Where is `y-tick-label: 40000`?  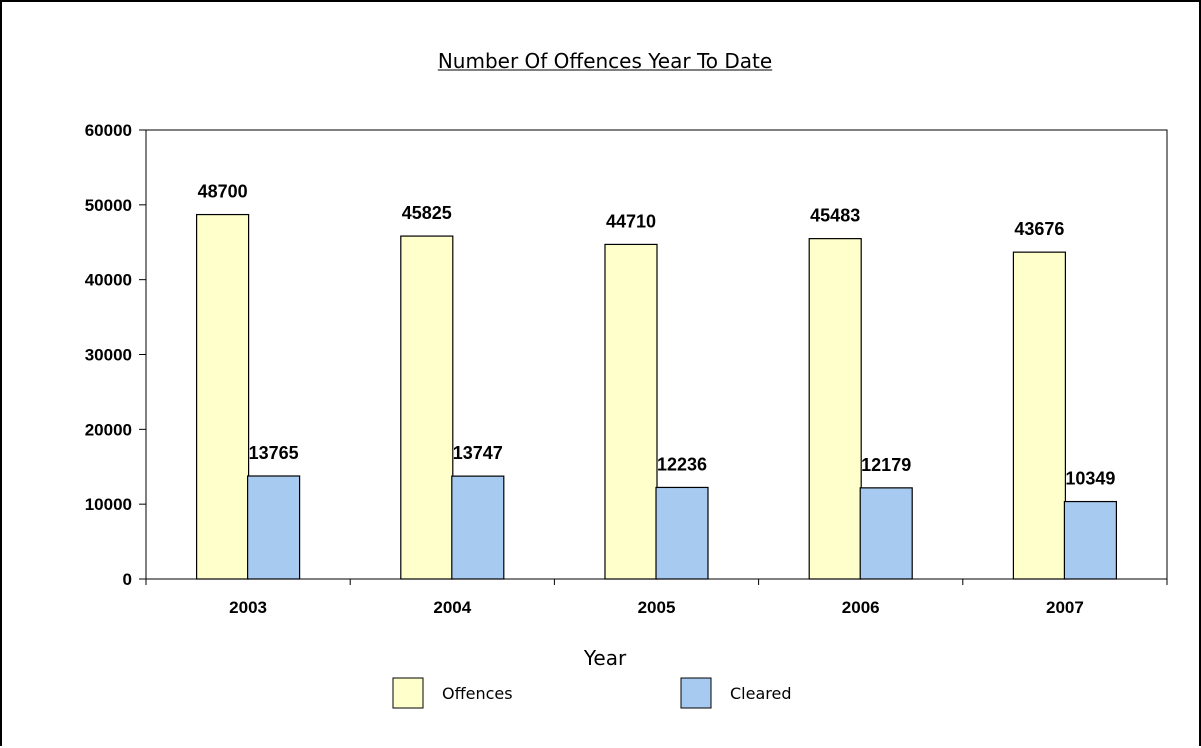 y-tick-label: 40000 is located at coordinates (108, 280).